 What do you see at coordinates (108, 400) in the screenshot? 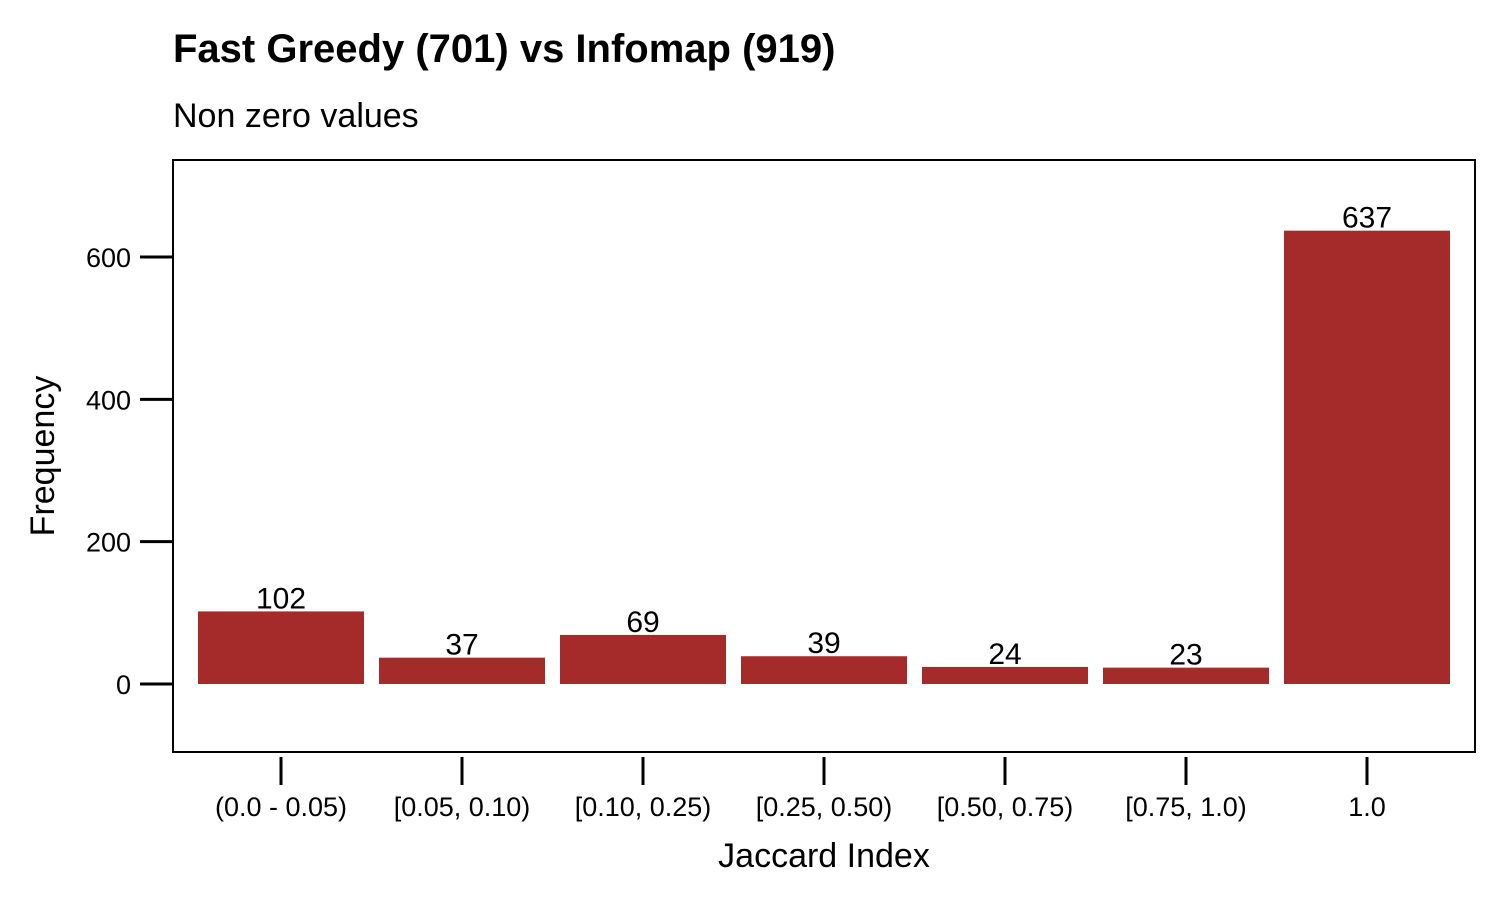
I see `y-tick-label: 400` at bounding box center [108, 400].